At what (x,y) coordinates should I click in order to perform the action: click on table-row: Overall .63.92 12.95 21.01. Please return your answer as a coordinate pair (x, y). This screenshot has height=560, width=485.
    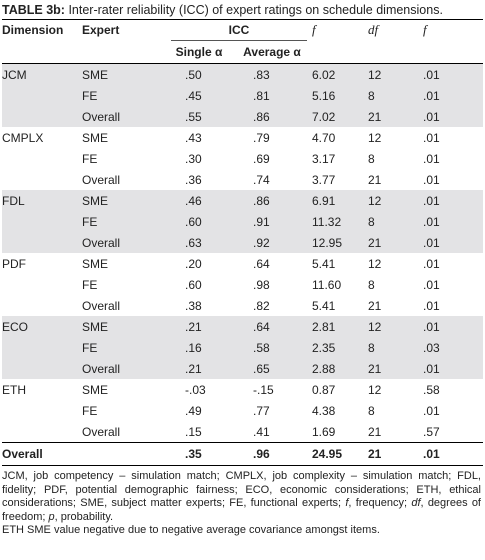
    Looking at the image, I should click on (242, 242).